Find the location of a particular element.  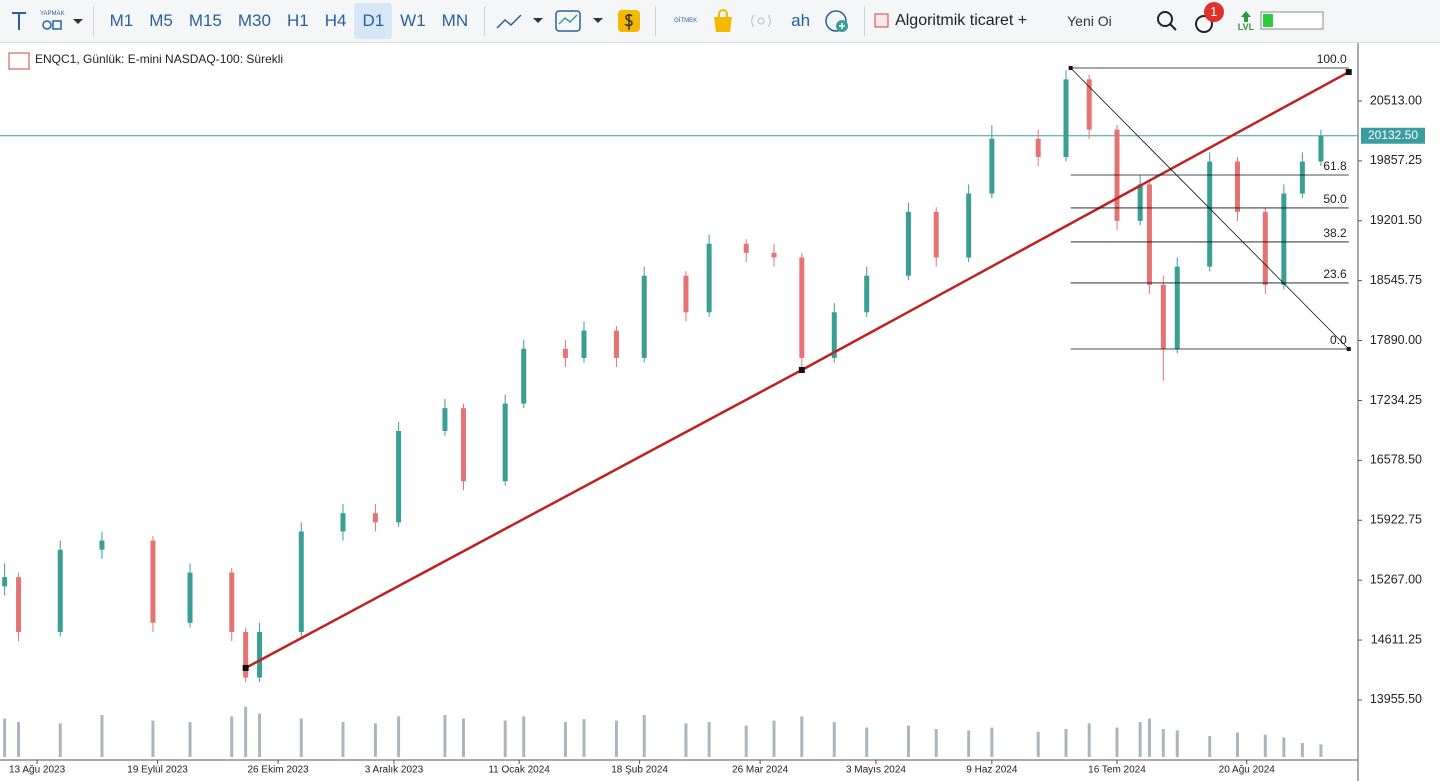

ah-button: ah is located at coordinates (801, 20).